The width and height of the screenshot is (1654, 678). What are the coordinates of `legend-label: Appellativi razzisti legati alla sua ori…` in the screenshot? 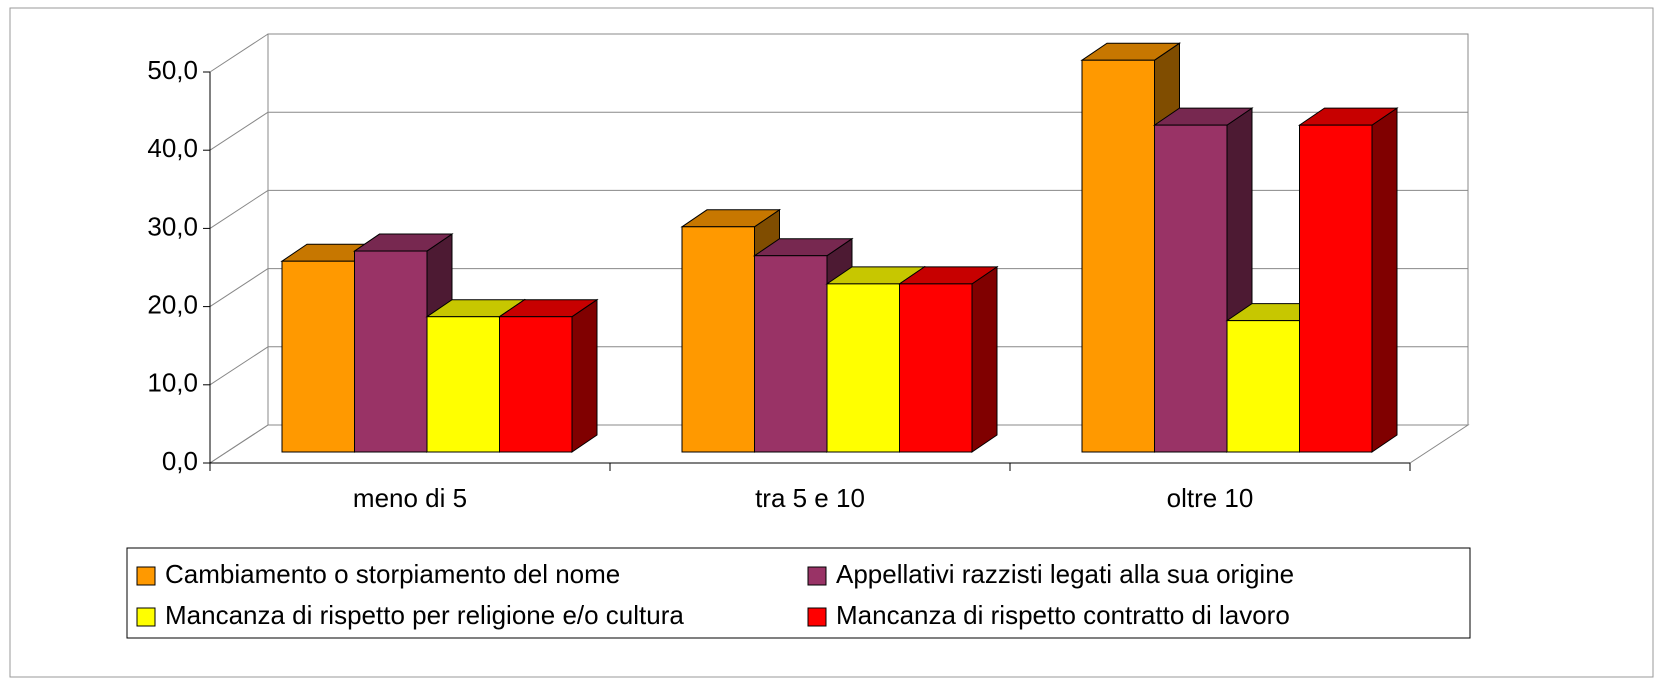 It's located at (1065, 574).